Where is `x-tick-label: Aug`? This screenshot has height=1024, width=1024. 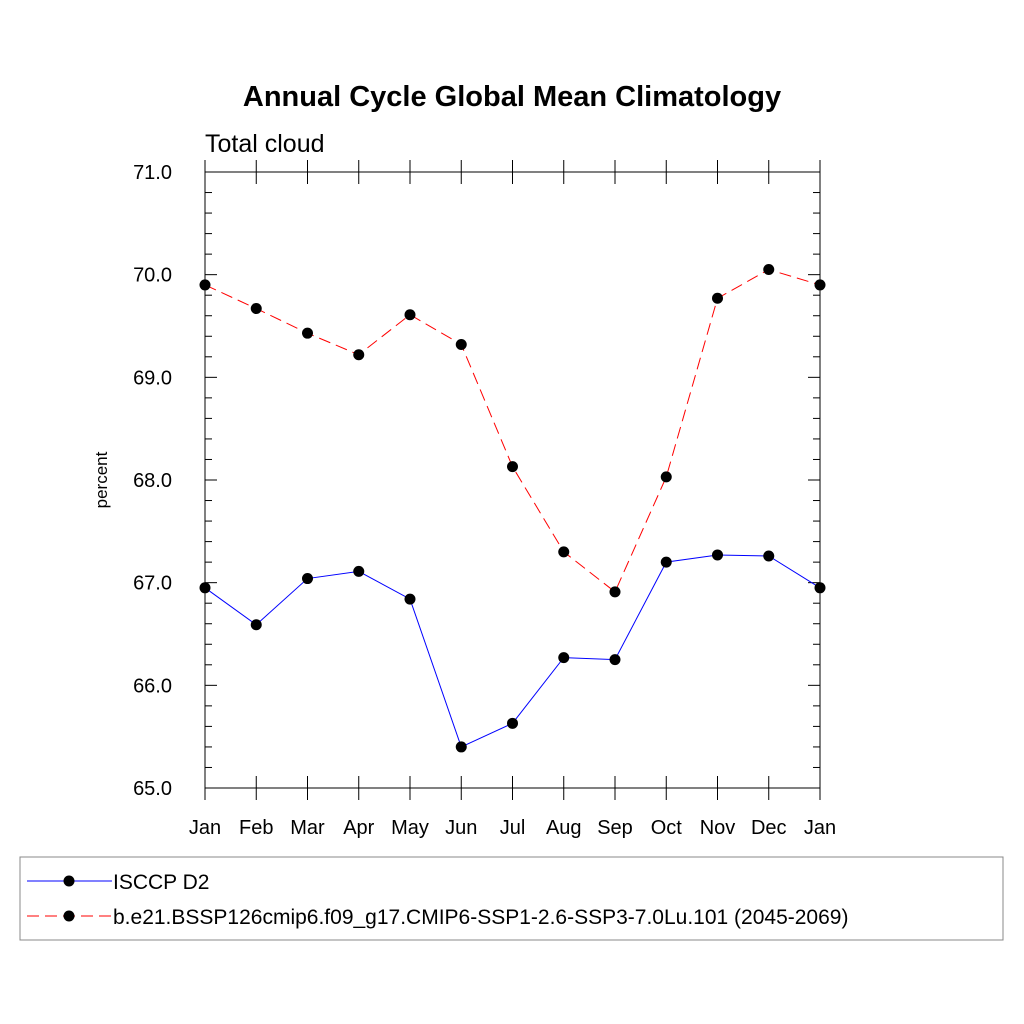
x-tick-label: Aug is located at coordinates (564, 828).